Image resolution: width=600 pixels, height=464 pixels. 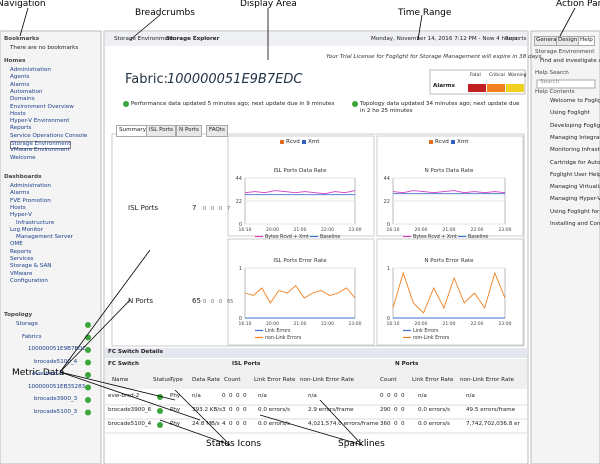 I want to click on panel-item: Managing Integratio, so click(x=575, y=137).